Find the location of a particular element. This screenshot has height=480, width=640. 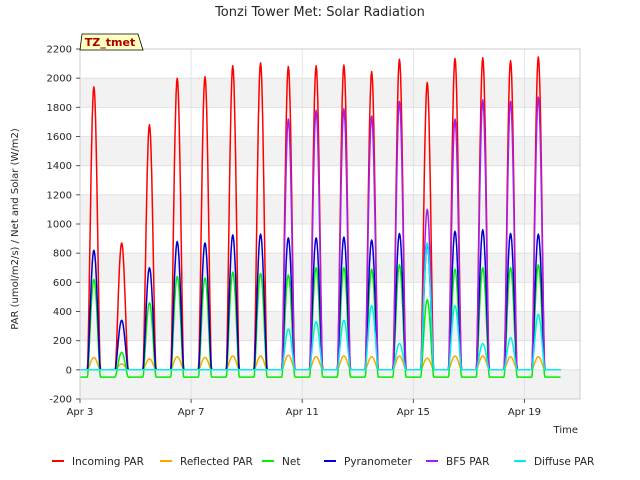

y-tick-label: 2000 is located at coordinates (59, 79).